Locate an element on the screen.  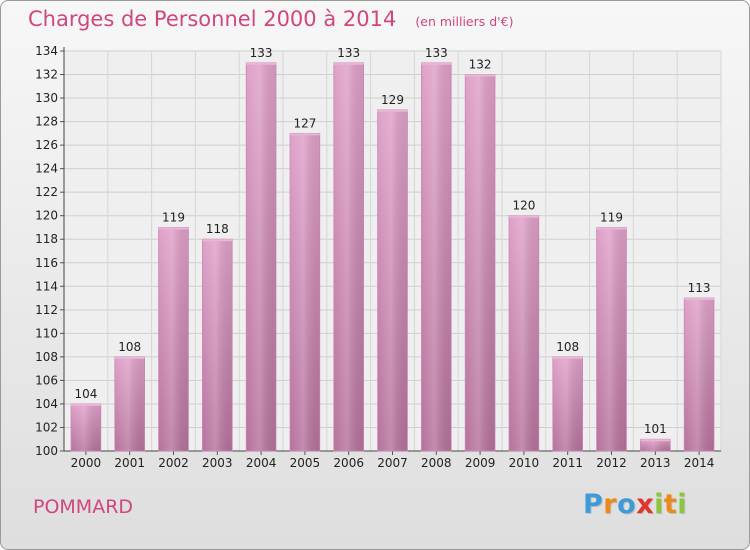
x-tick-label: 2009 is located at coordinates (480, 463).